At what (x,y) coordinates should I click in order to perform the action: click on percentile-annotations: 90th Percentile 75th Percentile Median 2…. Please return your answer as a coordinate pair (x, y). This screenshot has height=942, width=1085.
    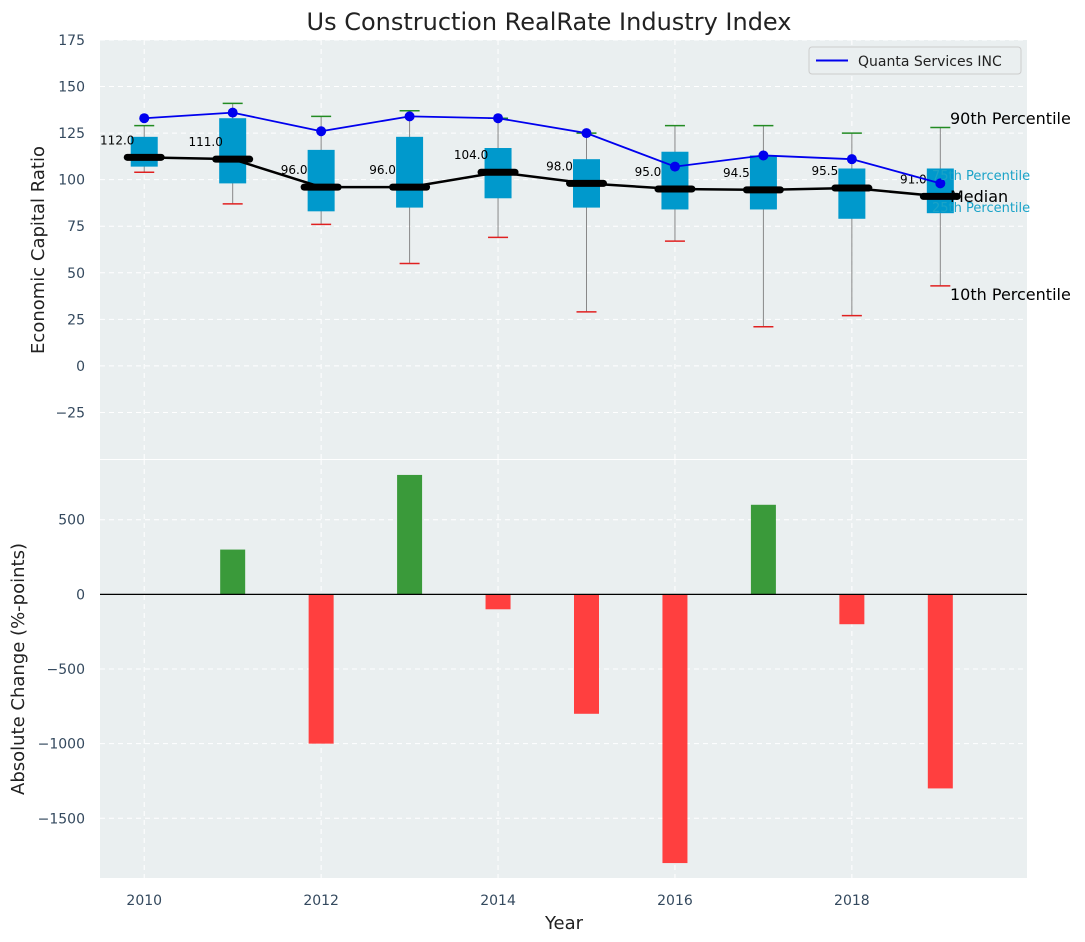
    Looking at the image, I should click on (1001, 206).